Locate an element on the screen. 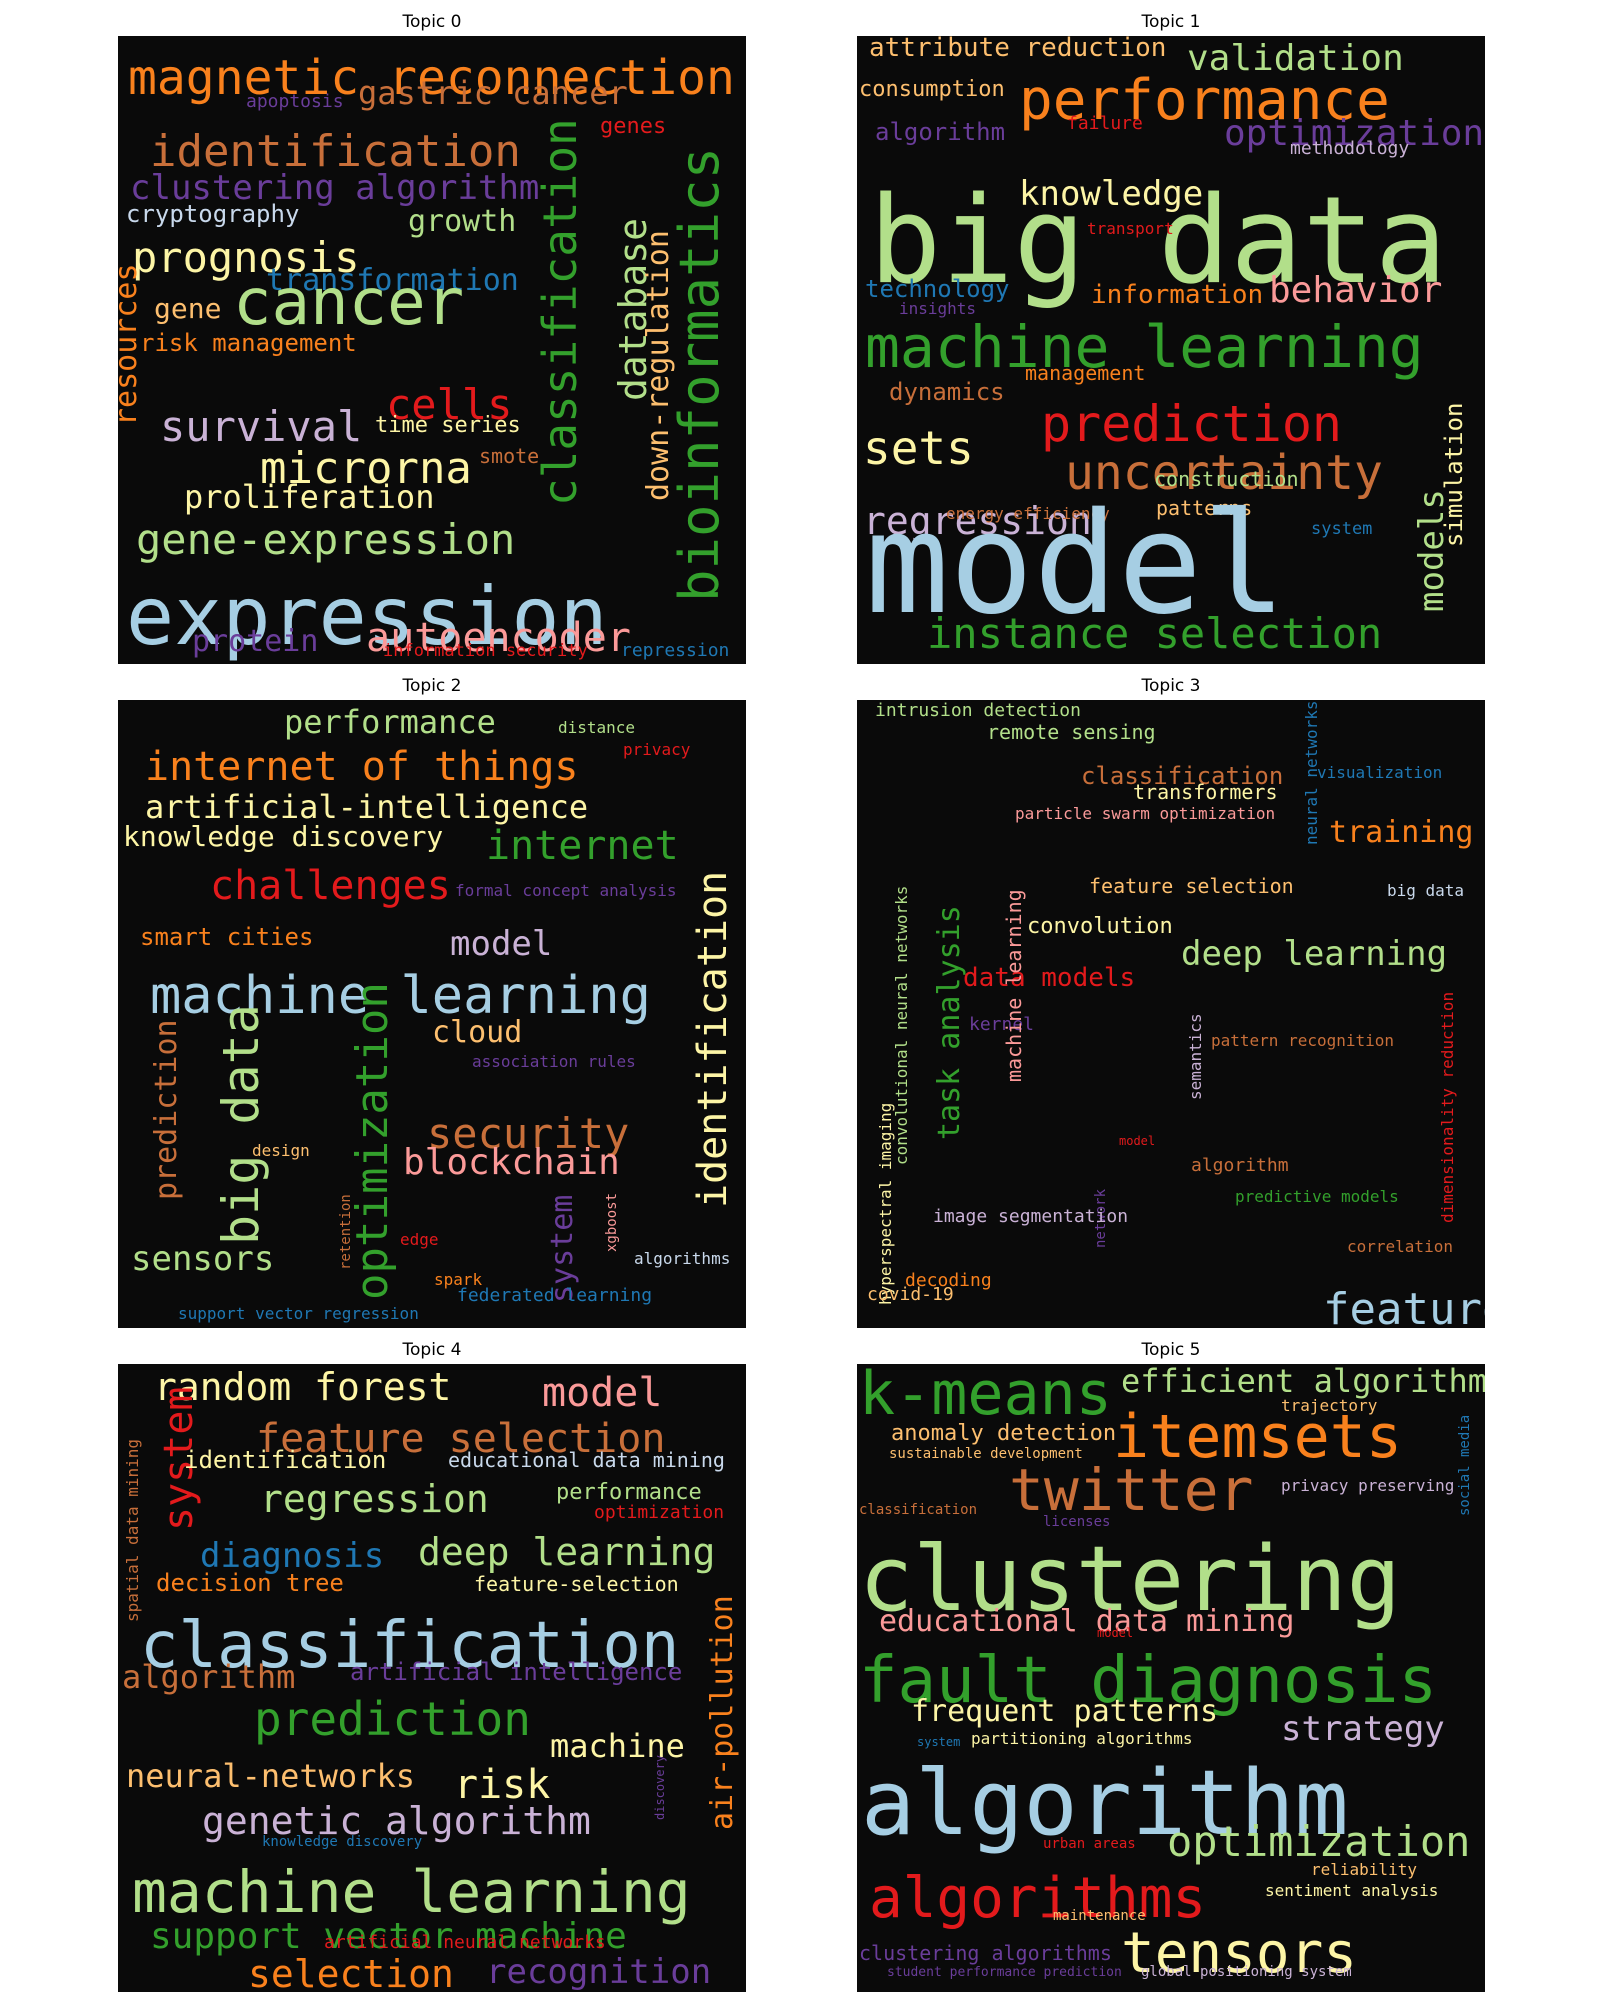 The height and width of the screenshot is (2000, 1600). word-transformation: transformation is located at coordinates (392, 280).